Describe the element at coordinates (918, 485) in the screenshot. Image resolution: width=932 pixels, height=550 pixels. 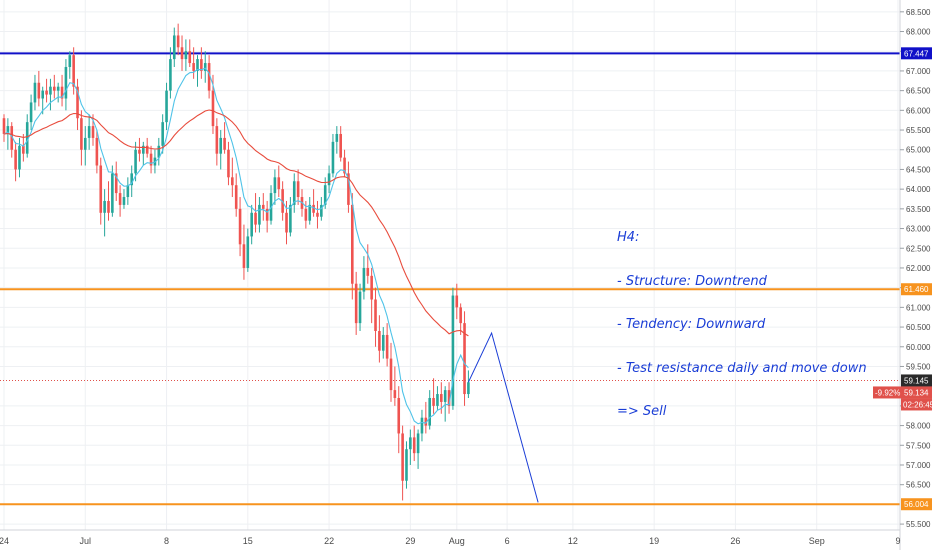
I see `y-tick-label: 56.500` at that location.